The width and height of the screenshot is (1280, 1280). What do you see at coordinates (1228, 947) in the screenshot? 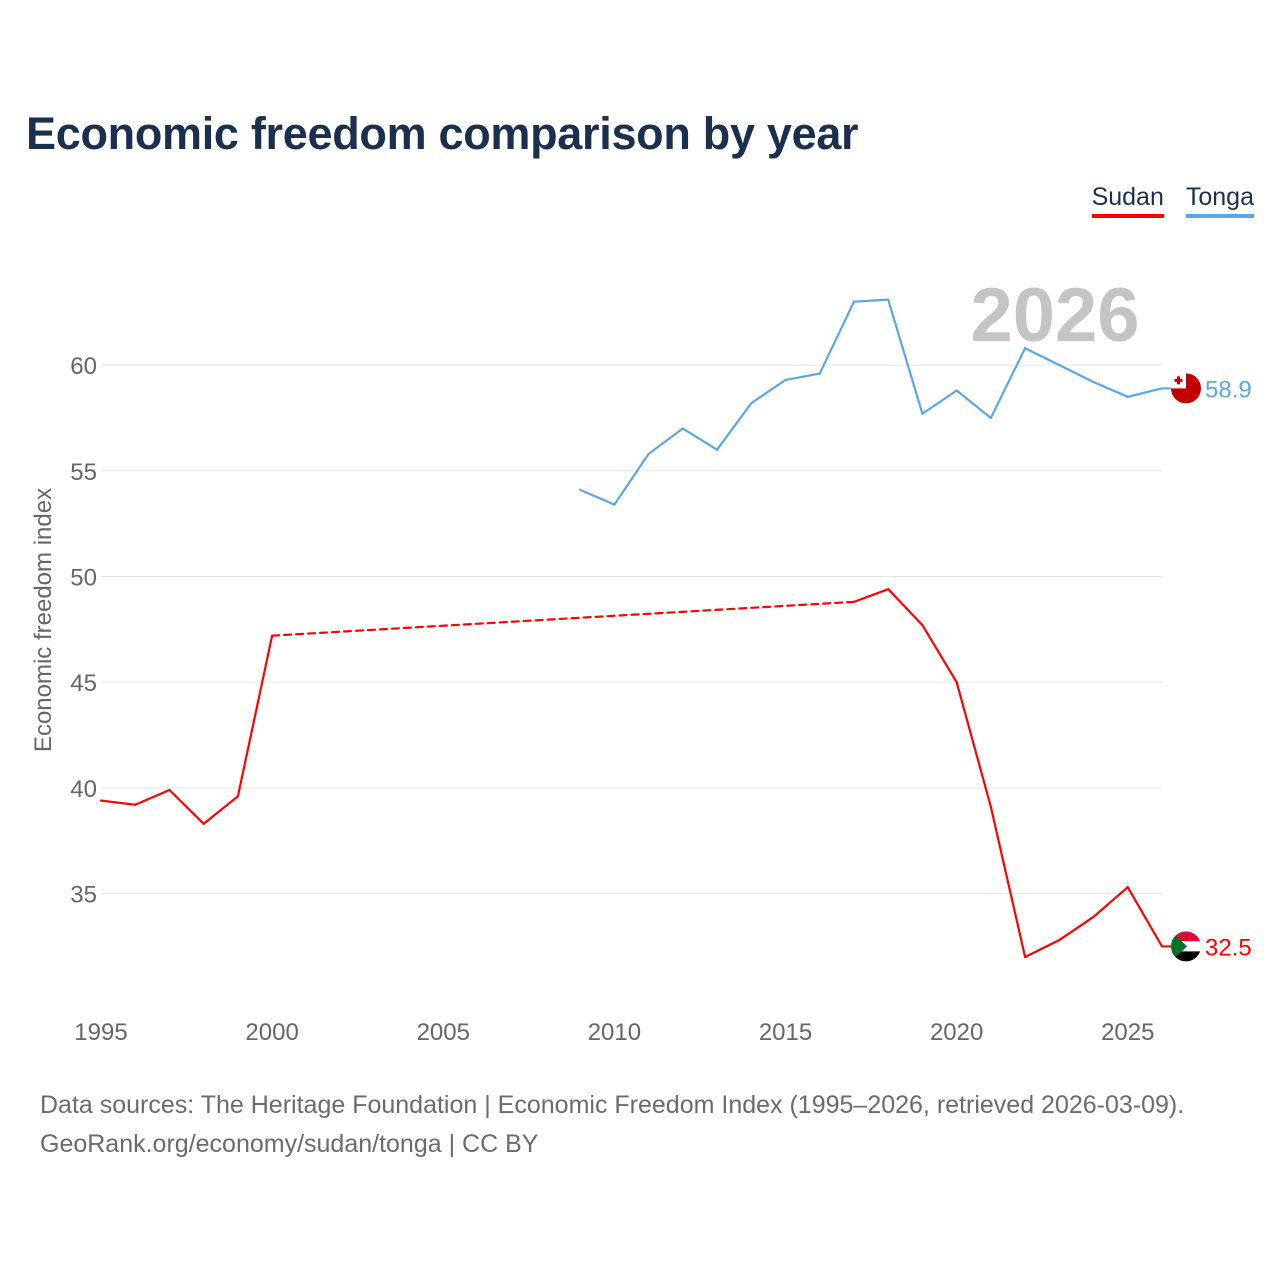
I see `end-value-label: 32.5` at bounding box center [1228, 947].